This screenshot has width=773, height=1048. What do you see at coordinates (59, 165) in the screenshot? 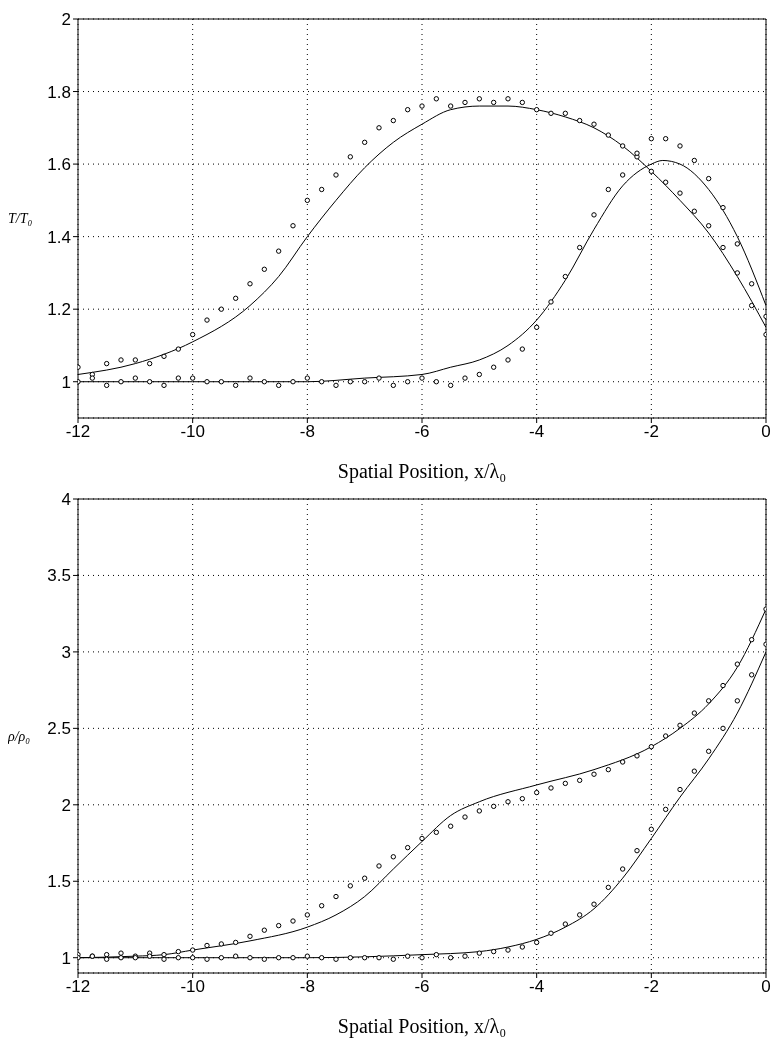
I see `y-tick-label: 1.6` at bounding box center [59, 165].